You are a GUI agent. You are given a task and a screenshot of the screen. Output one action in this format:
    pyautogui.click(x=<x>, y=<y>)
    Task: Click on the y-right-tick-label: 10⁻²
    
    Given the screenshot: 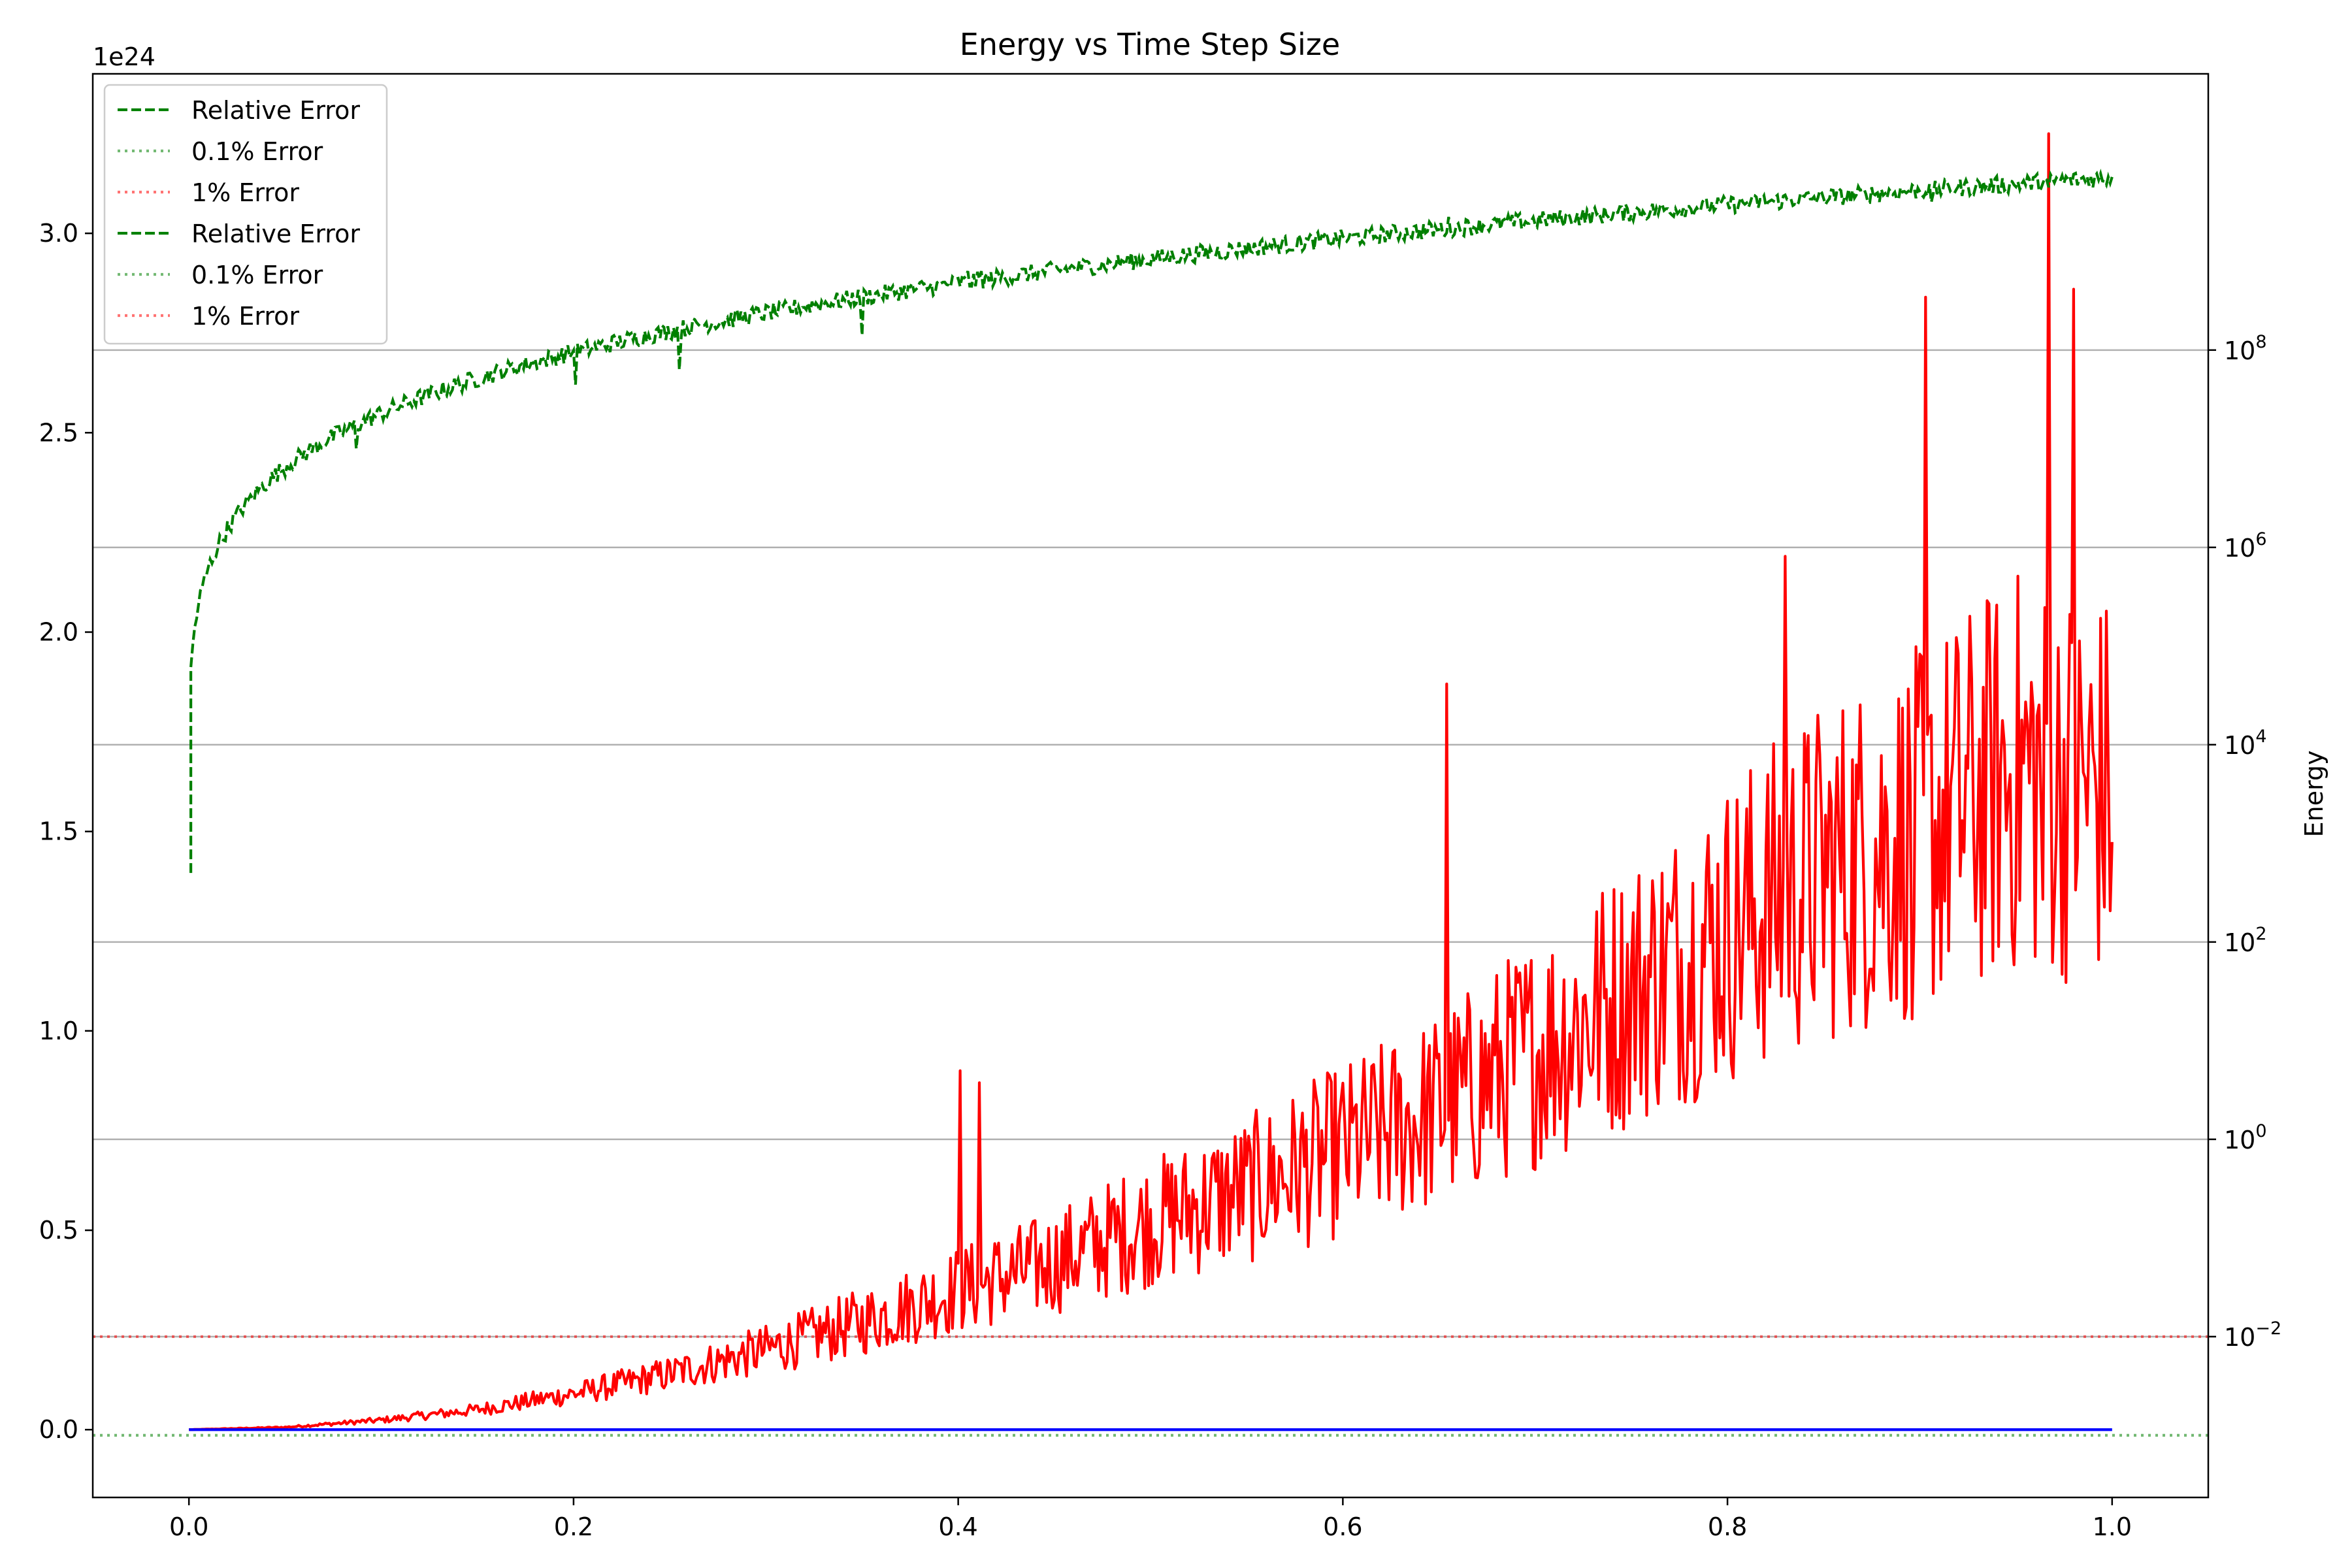 What is the action you would take?
    pyautogui.click(x=2252, y=1335)
    